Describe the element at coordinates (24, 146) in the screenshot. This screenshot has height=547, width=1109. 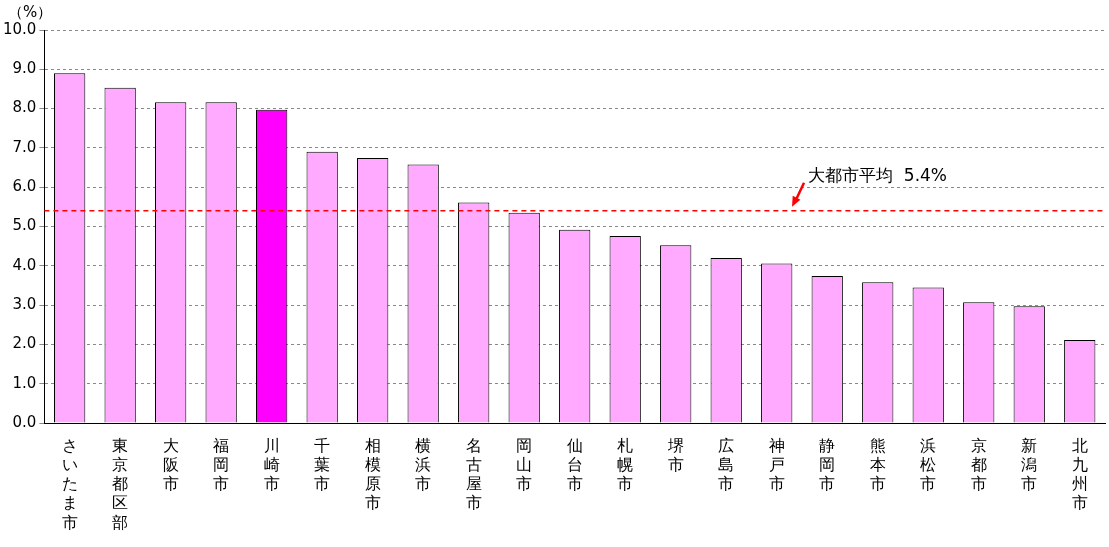
I see `y-tick-label: 7.0` at that location.